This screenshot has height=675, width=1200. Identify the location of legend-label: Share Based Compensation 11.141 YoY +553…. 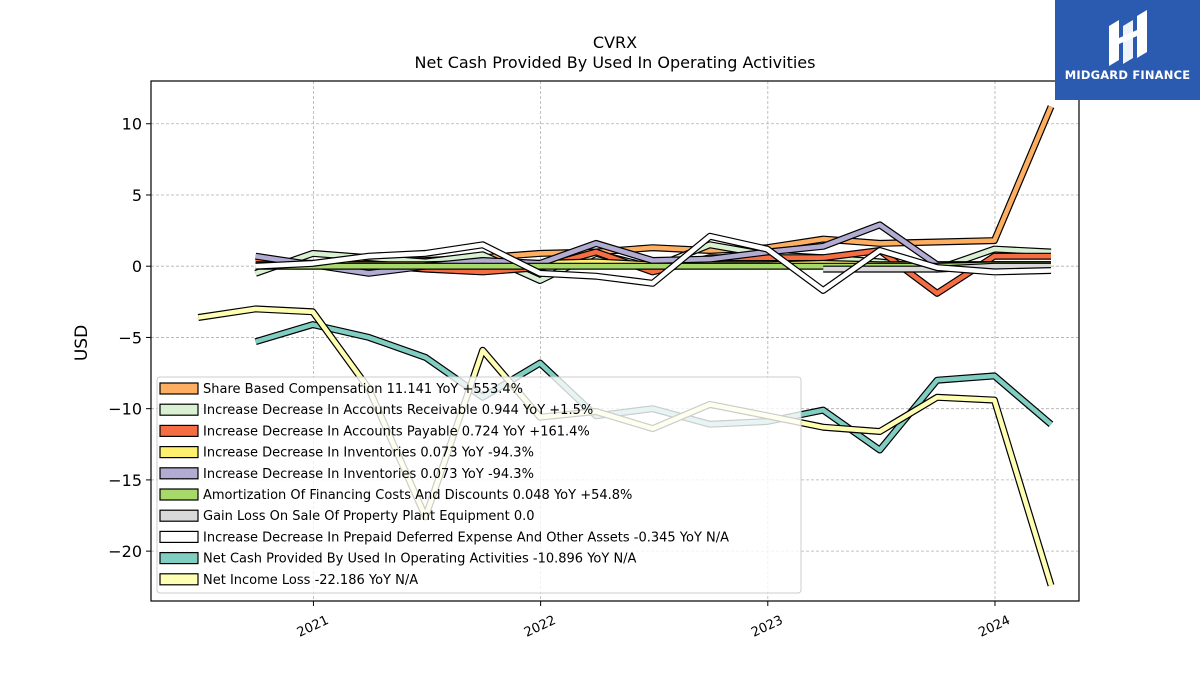
(363, 389).